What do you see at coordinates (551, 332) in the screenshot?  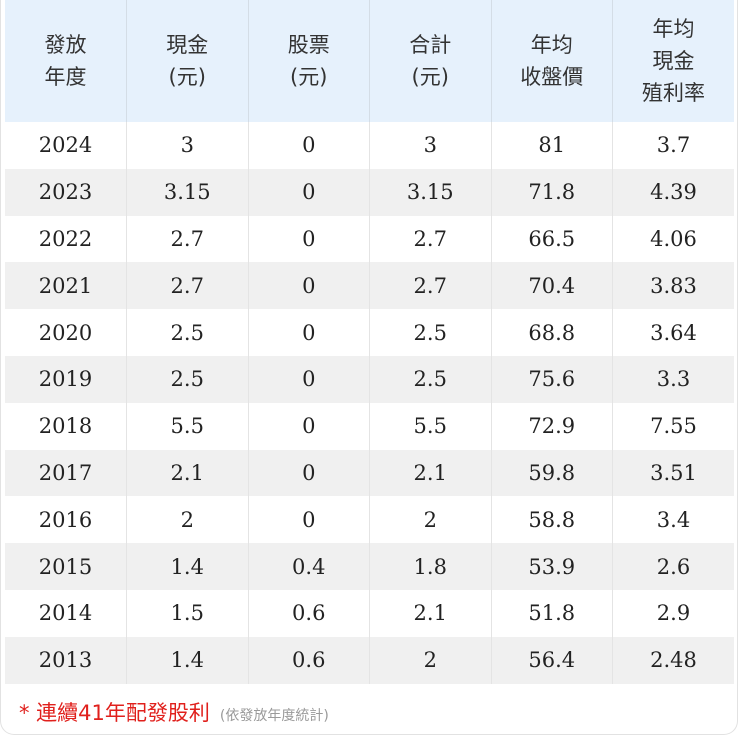 I see `cell-avg-close: 68.8` at bounding box center [551, 332].